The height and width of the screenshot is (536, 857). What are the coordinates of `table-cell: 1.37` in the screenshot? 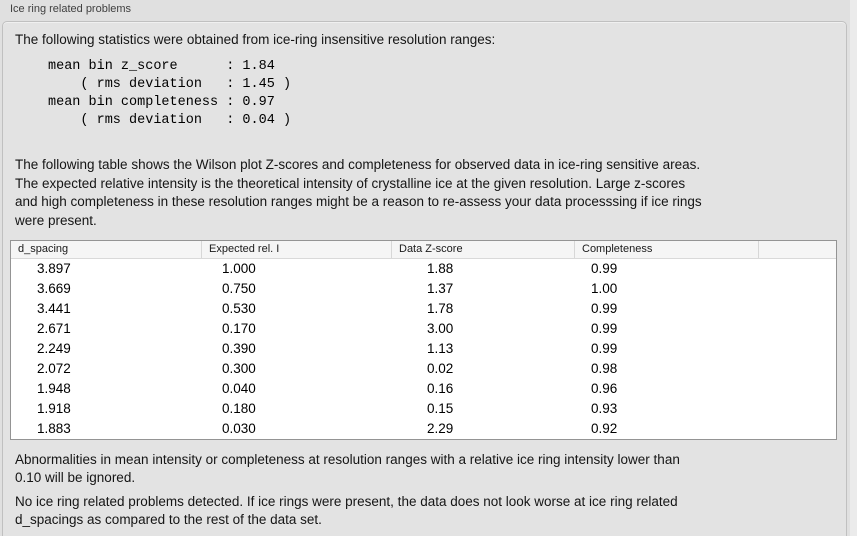 It's located at (440, 288).